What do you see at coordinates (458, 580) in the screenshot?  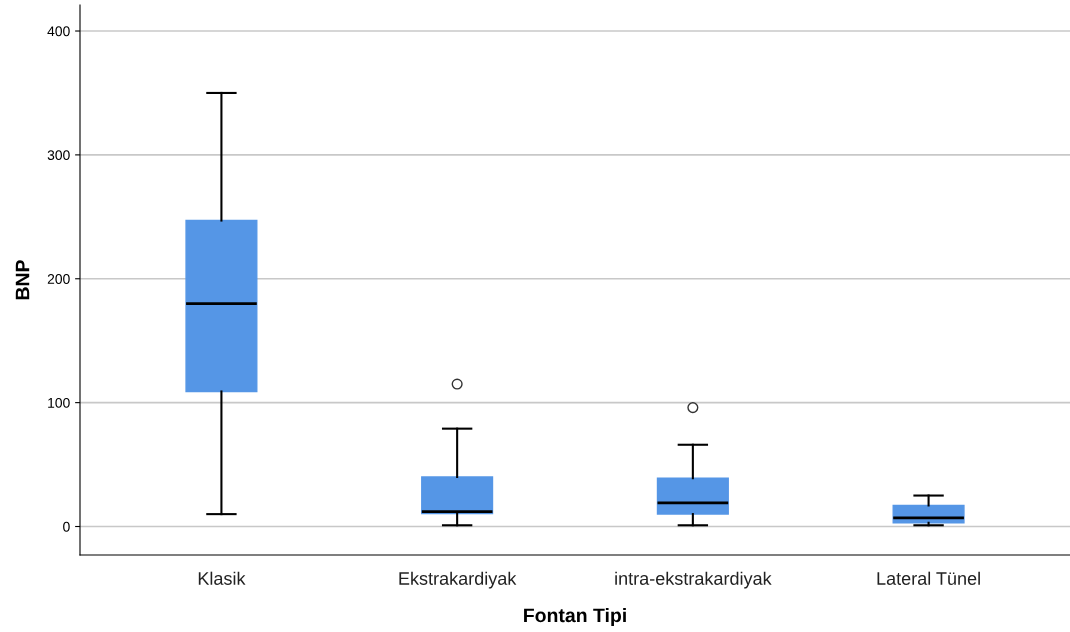 I see `x-tick-label: Ekstrakardiyak` at bounding box center [458, 580].